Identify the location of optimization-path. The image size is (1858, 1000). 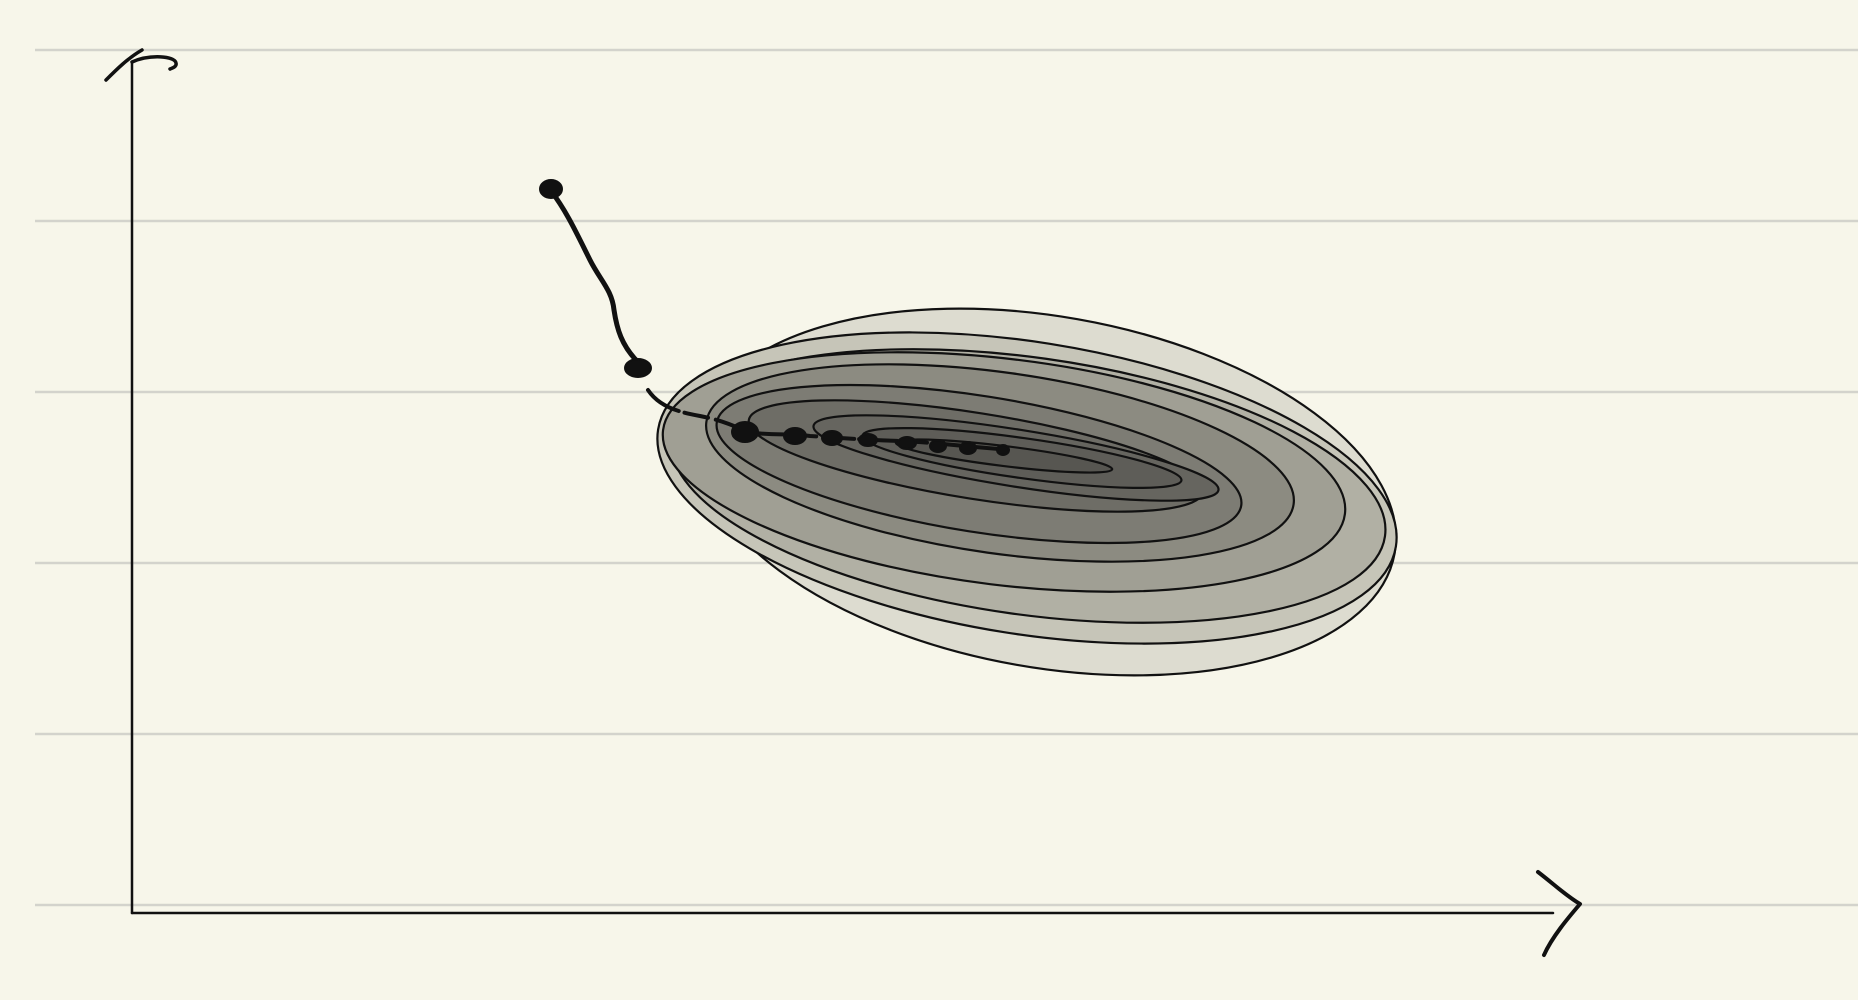
(775, 317).